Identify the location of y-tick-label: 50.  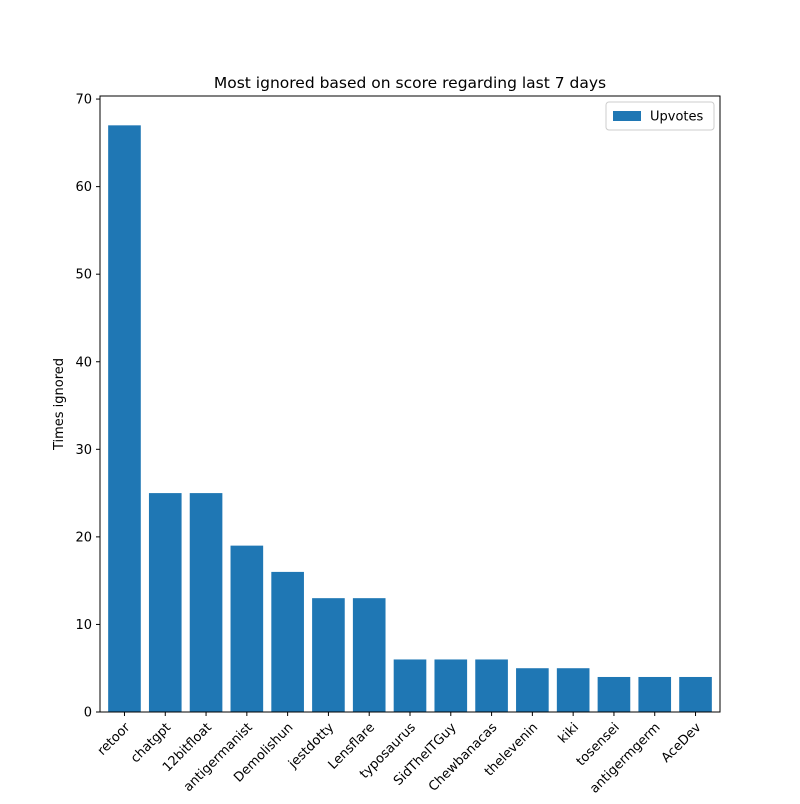
(83, 275).